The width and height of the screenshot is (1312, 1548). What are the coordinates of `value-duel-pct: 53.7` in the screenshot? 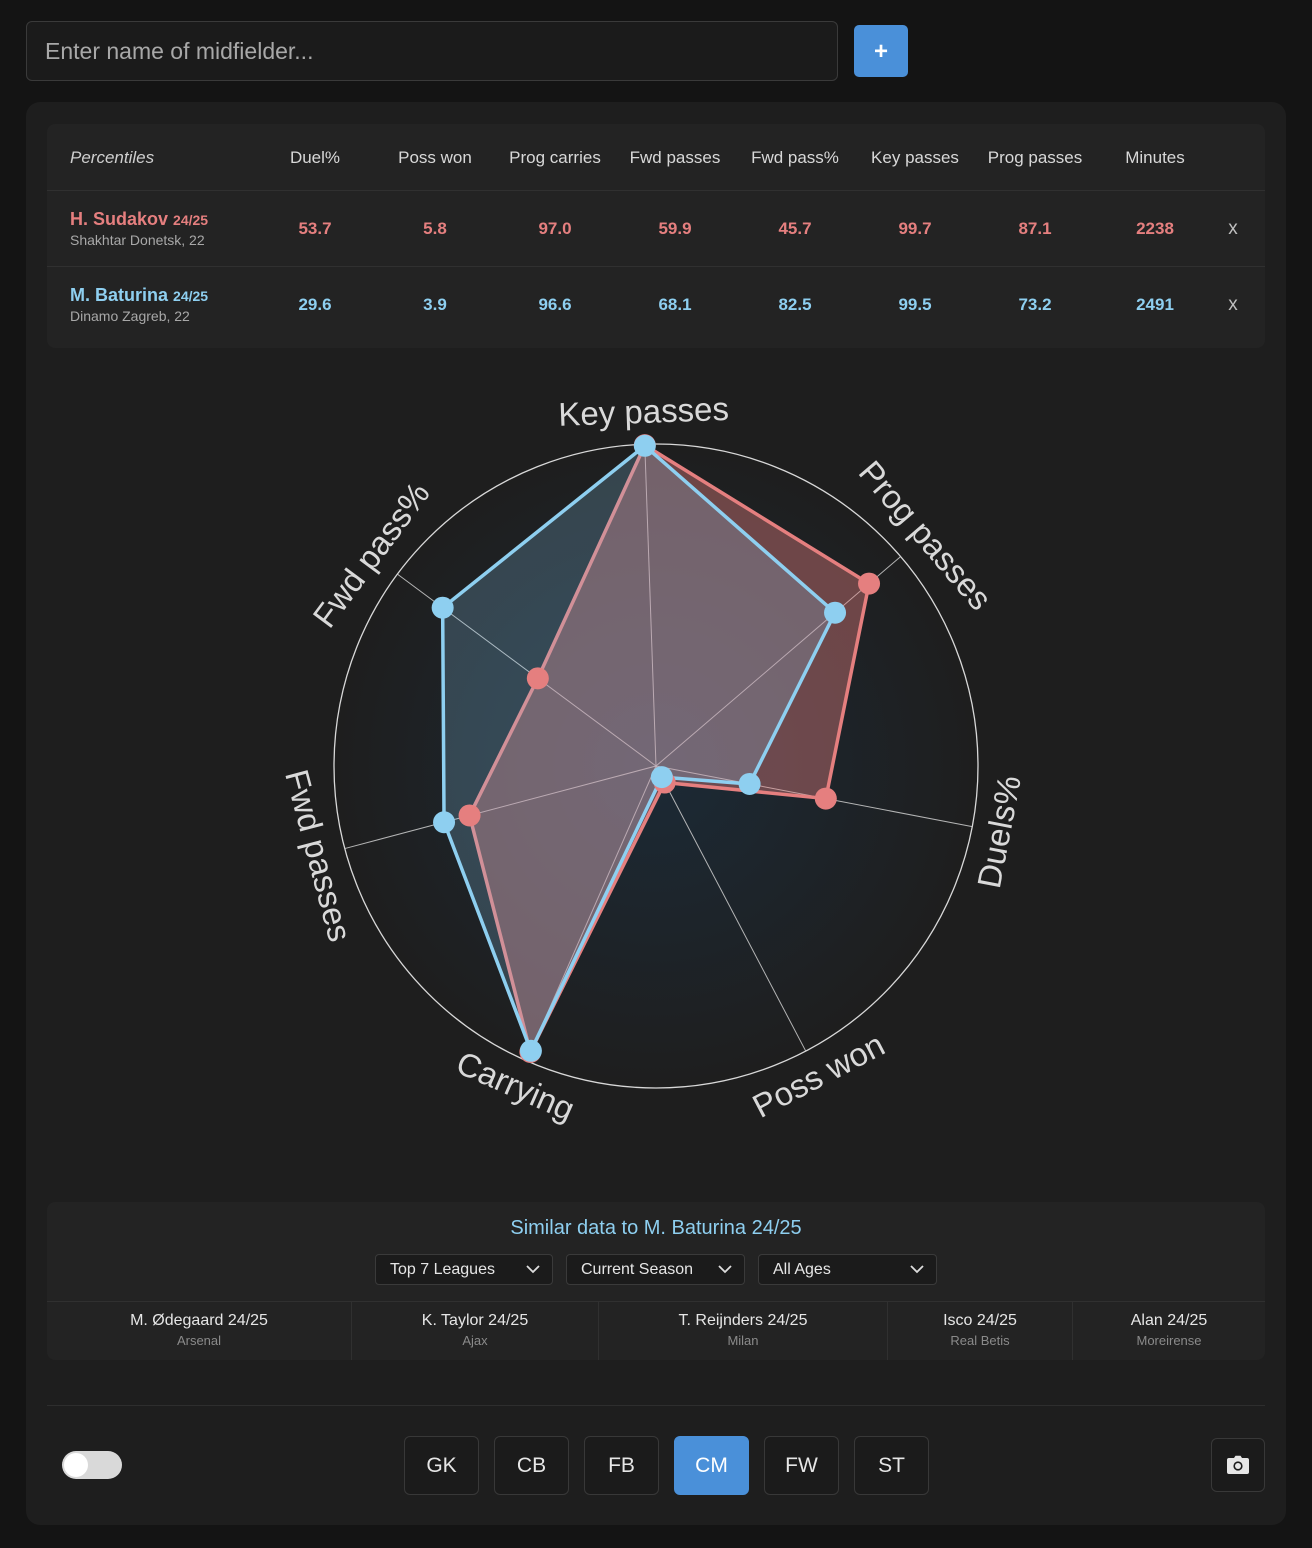 It's located at (315, 228).